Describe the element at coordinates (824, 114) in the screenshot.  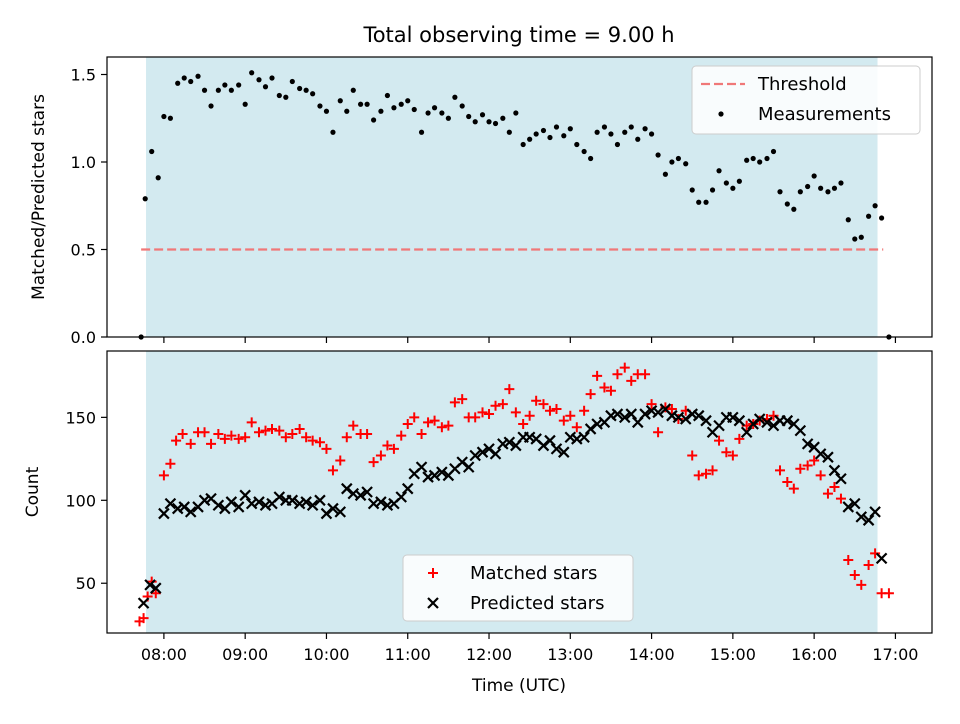
I see `legend-measurements-label: Measurements` at that location.